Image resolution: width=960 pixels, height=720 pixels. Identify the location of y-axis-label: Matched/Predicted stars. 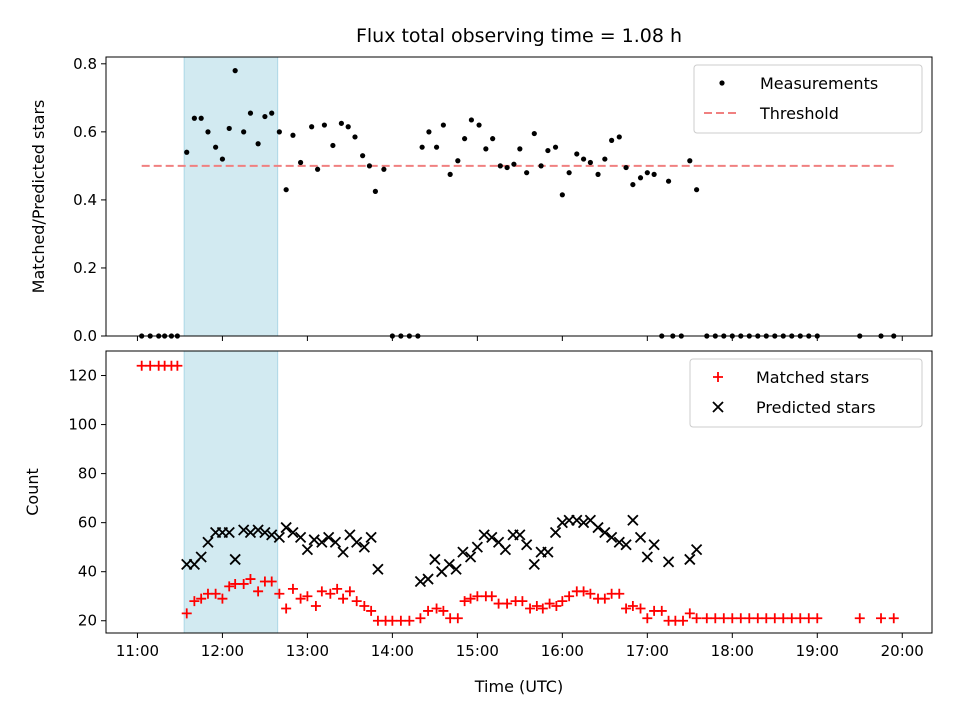
(38, 197).